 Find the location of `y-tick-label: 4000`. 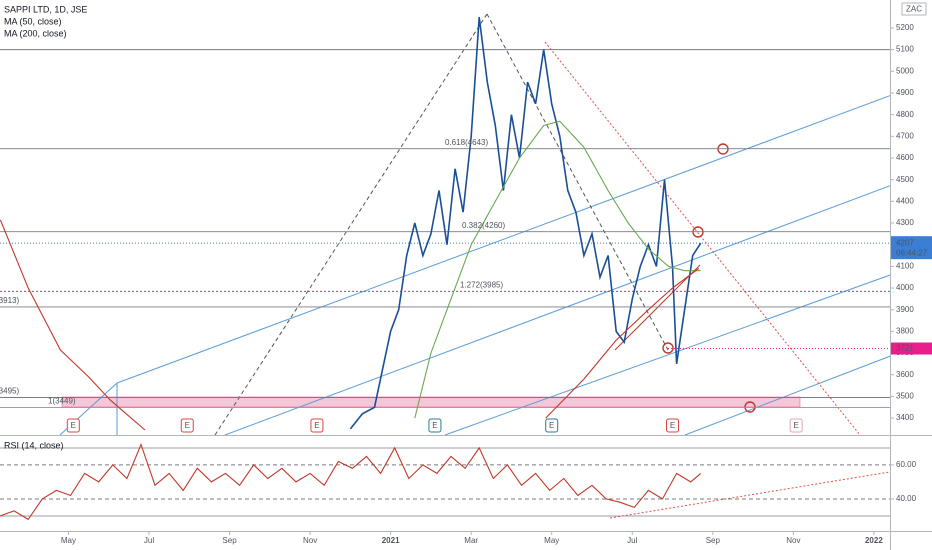

y-tick-label: 4000 is located at coordinates (905, 287).